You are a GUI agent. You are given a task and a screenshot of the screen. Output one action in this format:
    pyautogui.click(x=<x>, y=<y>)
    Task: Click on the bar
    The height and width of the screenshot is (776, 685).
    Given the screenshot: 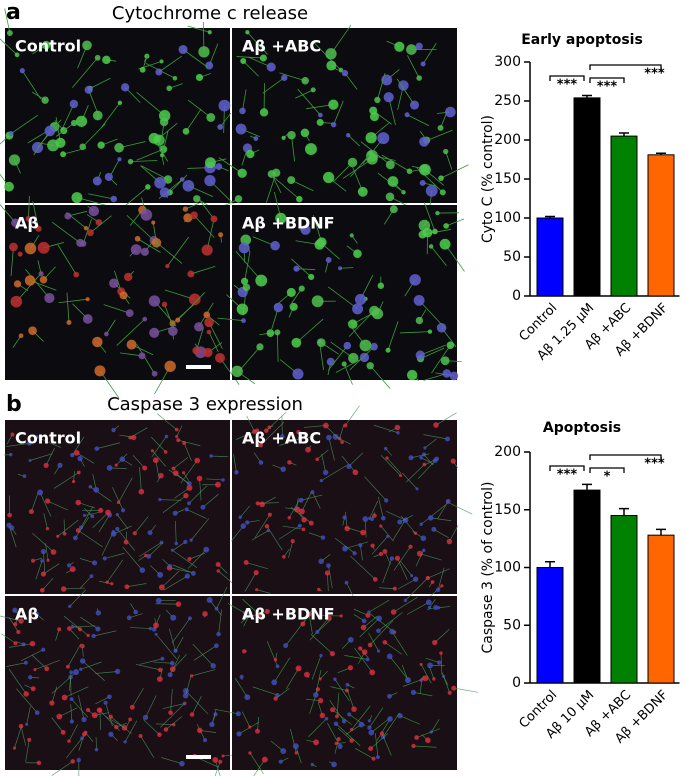 What is the action you would take?
    pyautogui.click(x=550, y=257)
    